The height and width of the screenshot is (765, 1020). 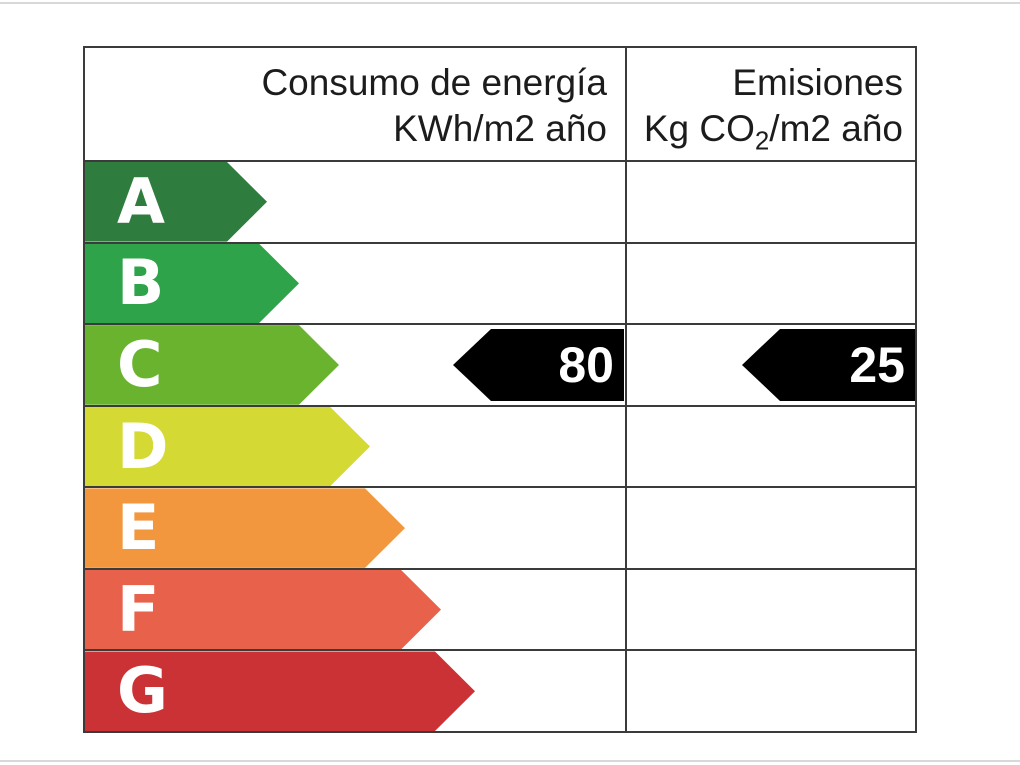 I want to click on rating-row-f: F, so click(x=500, y=608).